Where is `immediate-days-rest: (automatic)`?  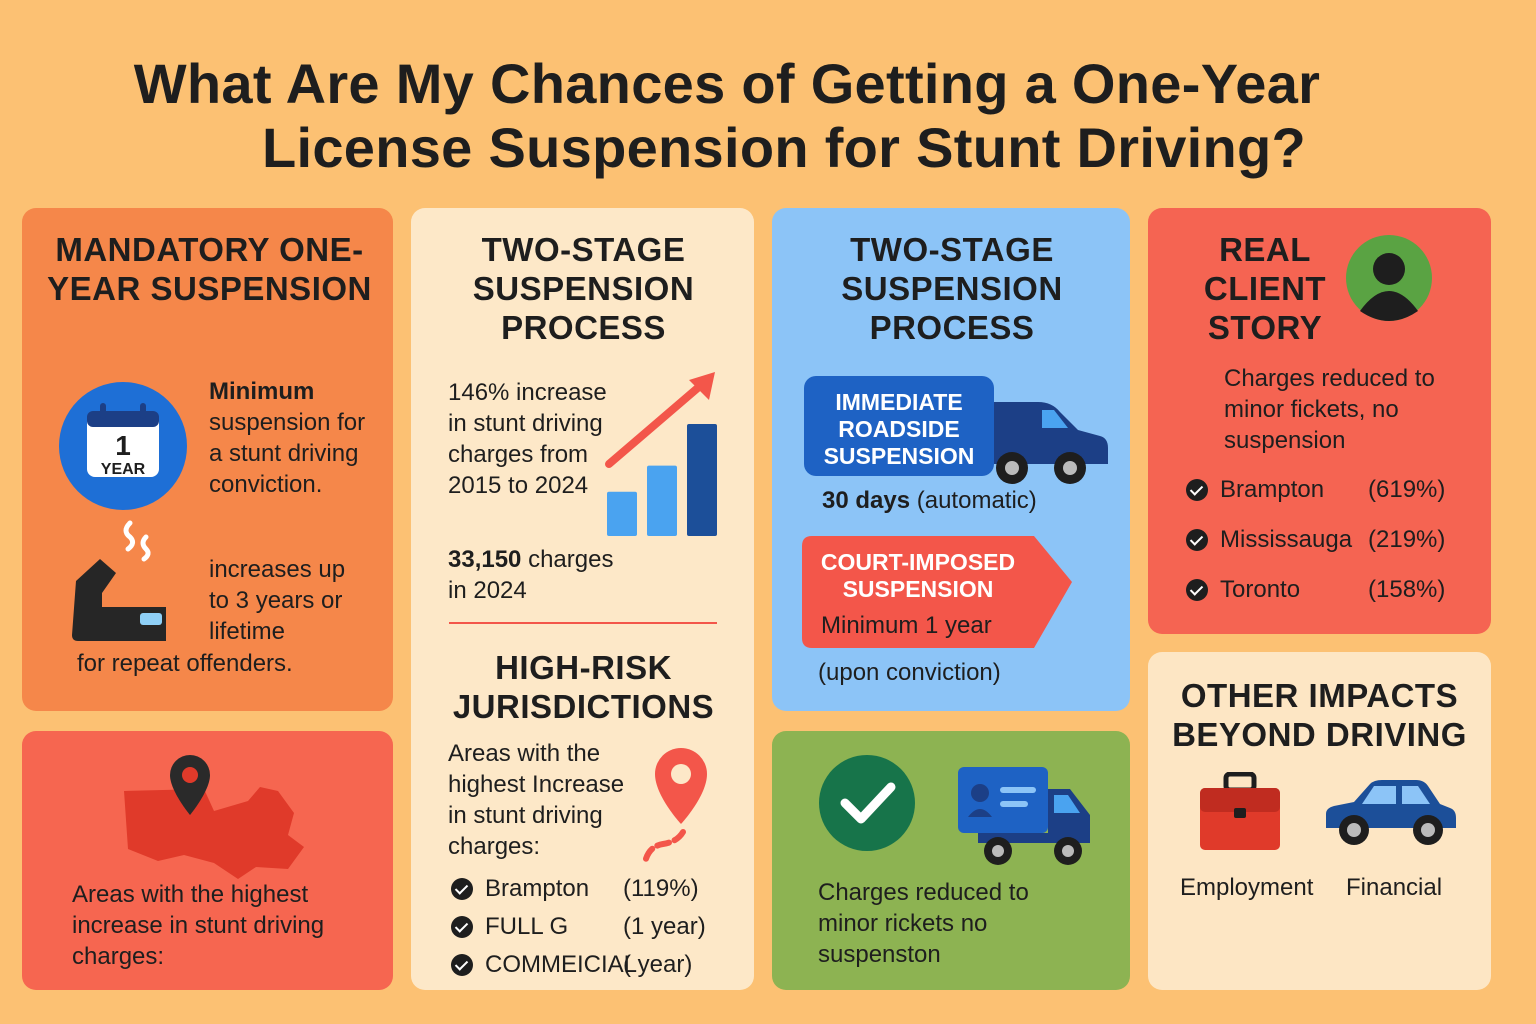
immediate-days-rest: (automatic) is located at coordinates (973, 500).